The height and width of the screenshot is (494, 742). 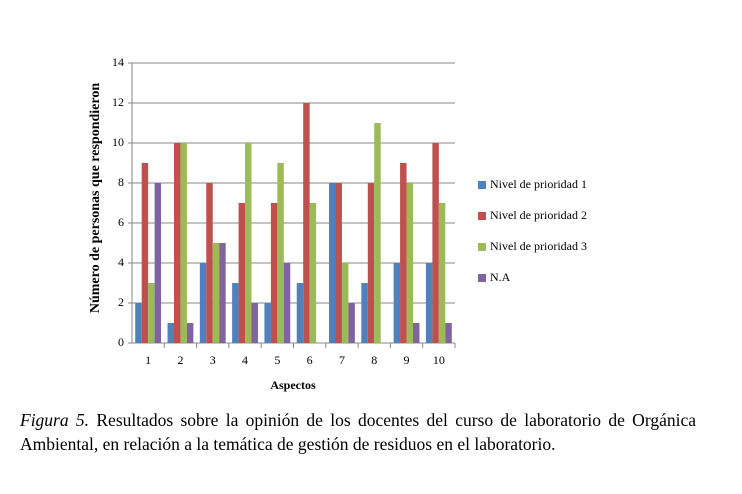 What do you see at coordinates (55, 420) in the screenshot?
I see `caption-label: Figura 5.` at bounding box center [55, 420].